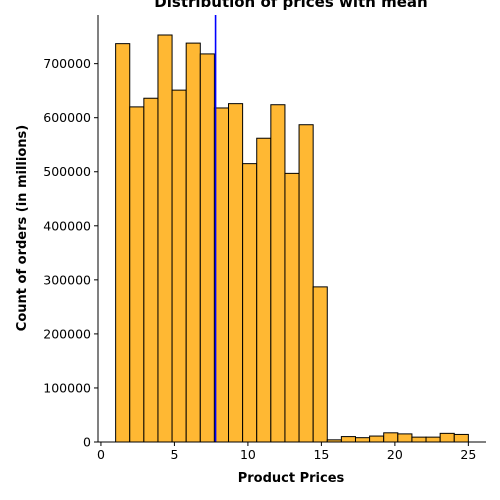 This screenshot has height=500, width=500. Describe the element at coordinates (395, 454) in the screenshot. I see `x-tick-label: 20` at that location.